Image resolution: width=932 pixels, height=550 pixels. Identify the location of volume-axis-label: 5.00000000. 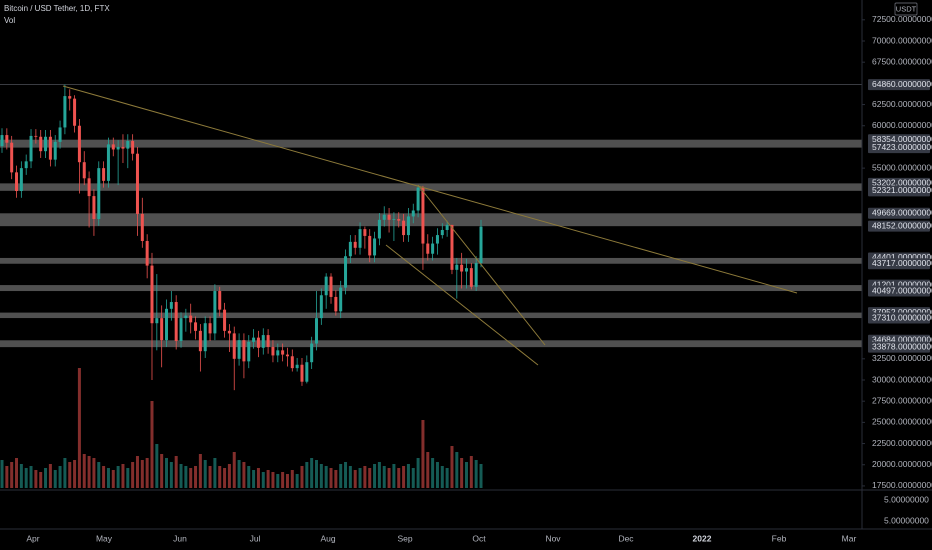
(906, 520).